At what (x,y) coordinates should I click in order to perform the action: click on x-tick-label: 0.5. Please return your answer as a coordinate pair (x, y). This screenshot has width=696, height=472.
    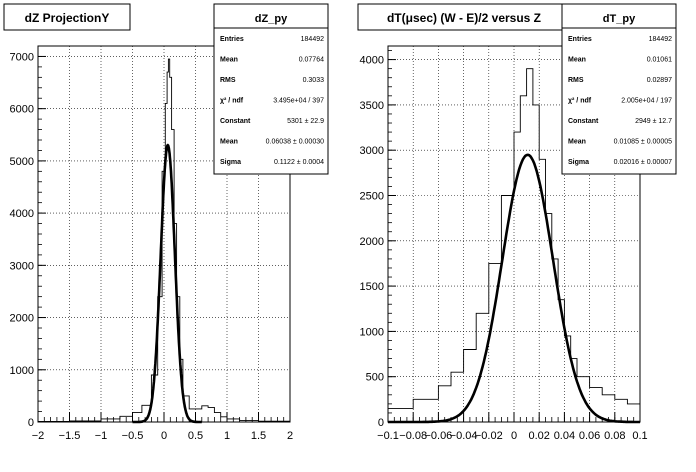
    Looking at the image, I should click on (195, 436).